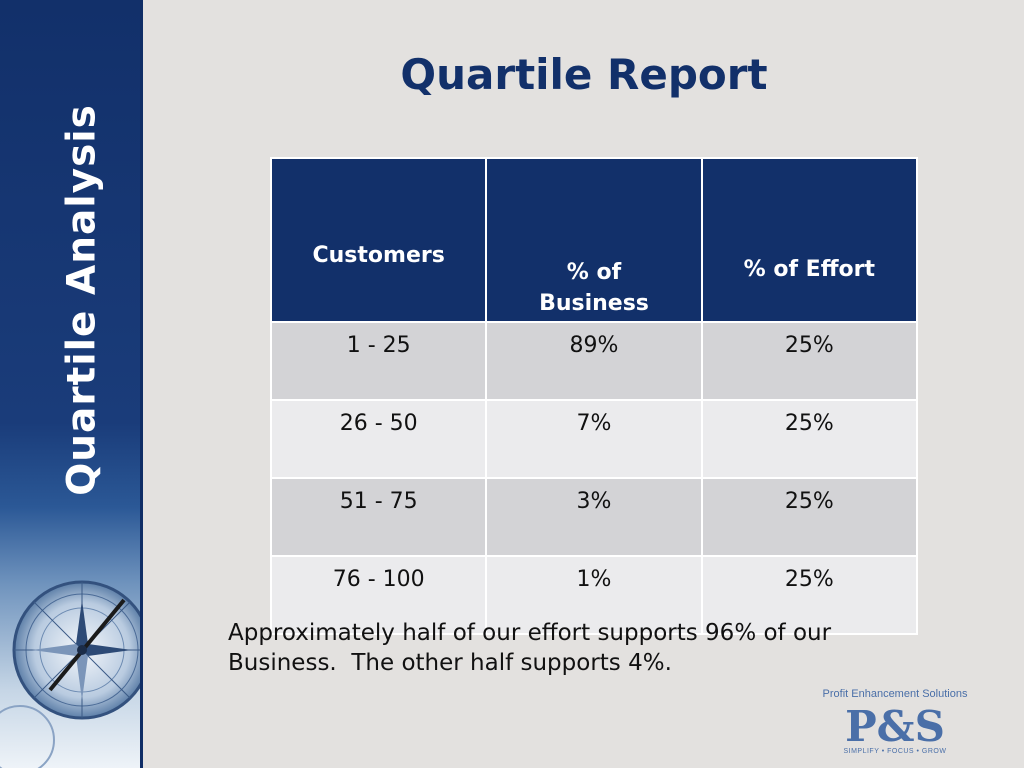 The image size is (1024, 768). Describe the element at coordinates (378, 517) in the screenshot. I see `cell-customers: 51 - 75` at that location.